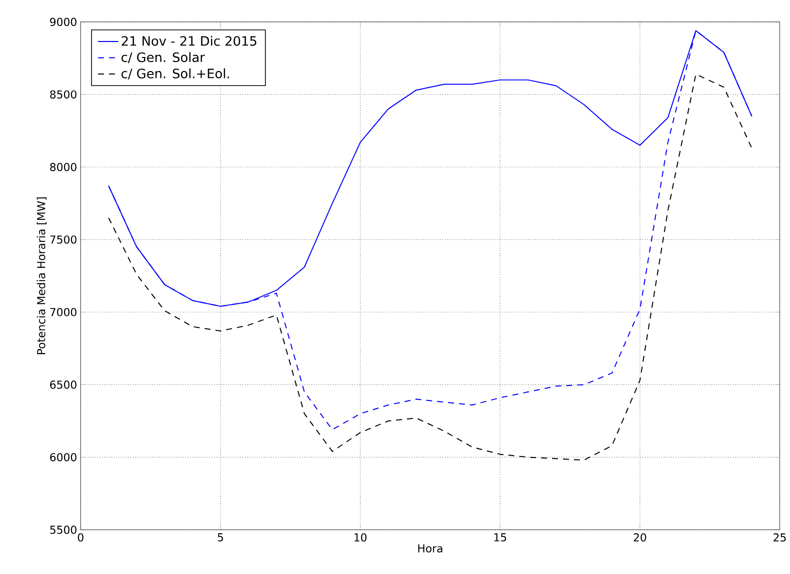  I want to click on y-tick-label: 6000, so click(63, 457).